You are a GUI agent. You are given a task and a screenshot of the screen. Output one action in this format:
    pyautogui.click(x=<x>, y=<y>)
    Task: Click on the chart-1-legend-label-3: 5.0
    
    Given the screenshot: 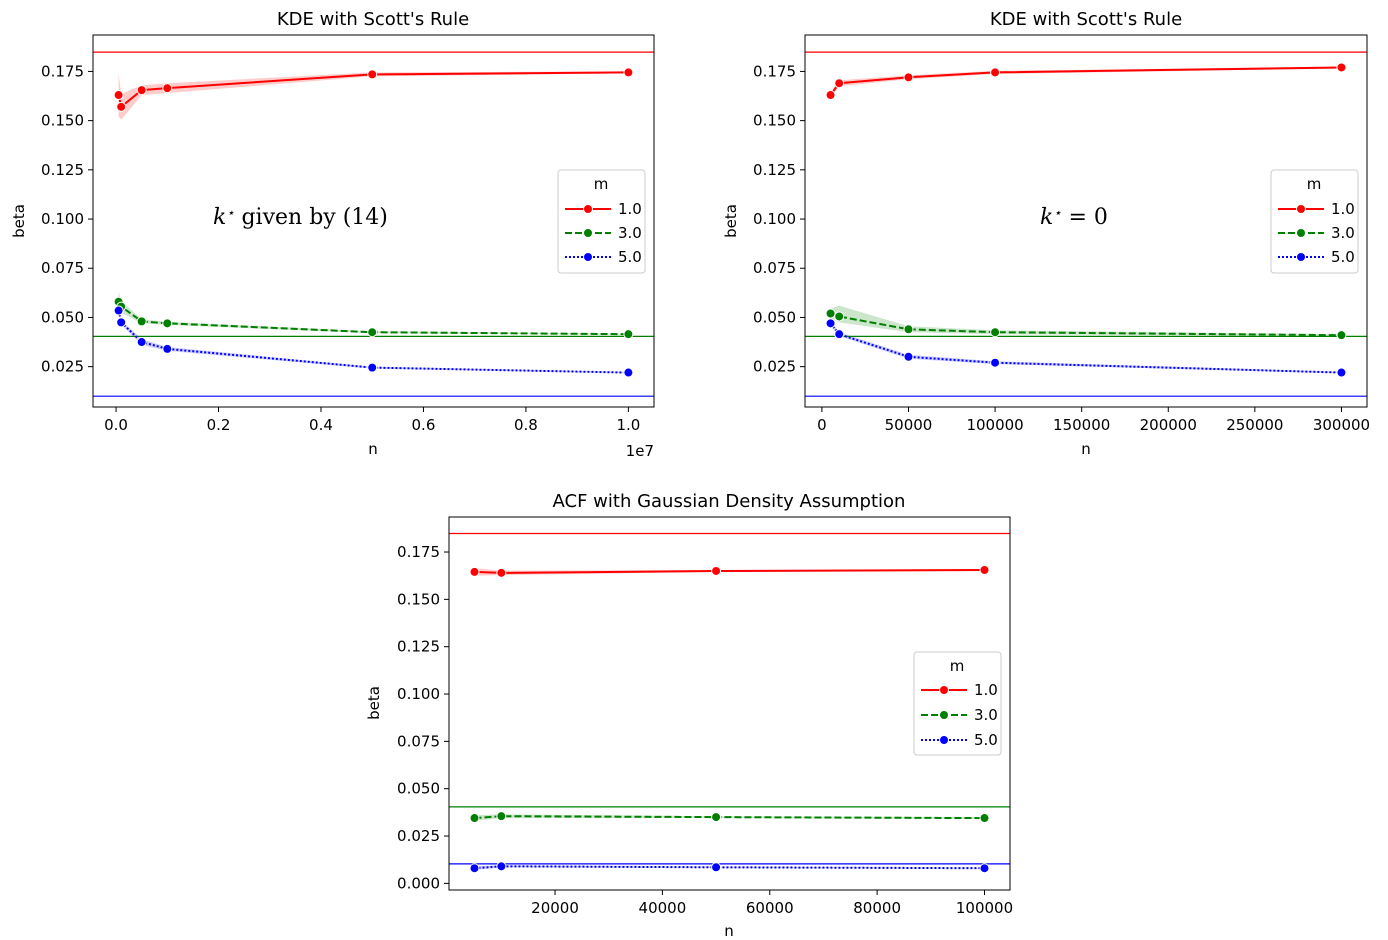 What is the action you would take?
    pyautogui.click(x=630, y=257)
    